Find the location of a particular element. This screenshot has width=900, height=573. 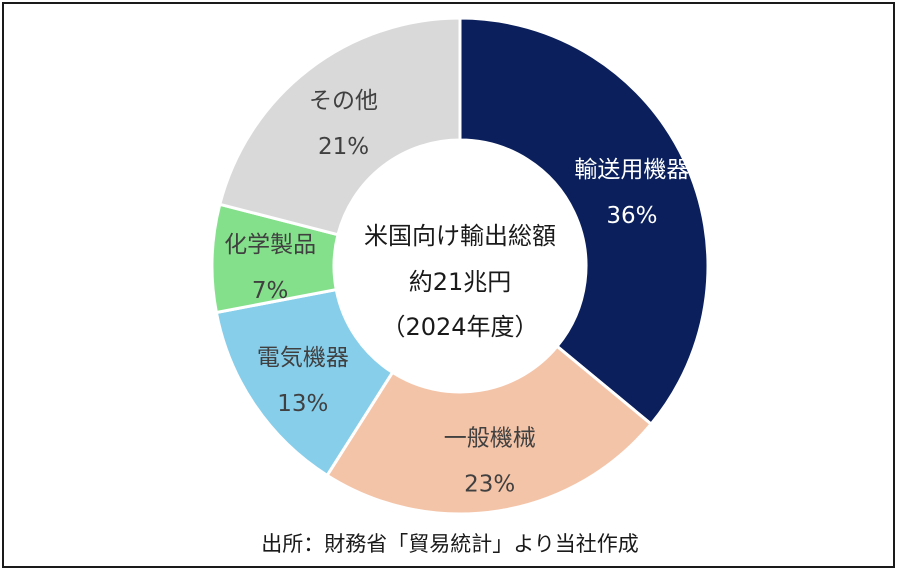

center-label: 米国向け輸出総額 約21兆円 （2024年度） is located at coordinates (460, 281).